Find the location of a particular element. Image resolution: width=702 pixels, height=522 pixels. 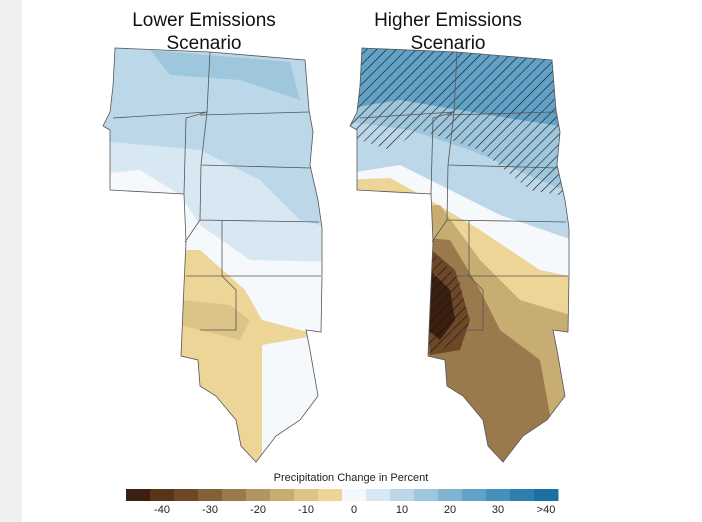

legend-tick-label: -40 is located at coordinates (162, 510).